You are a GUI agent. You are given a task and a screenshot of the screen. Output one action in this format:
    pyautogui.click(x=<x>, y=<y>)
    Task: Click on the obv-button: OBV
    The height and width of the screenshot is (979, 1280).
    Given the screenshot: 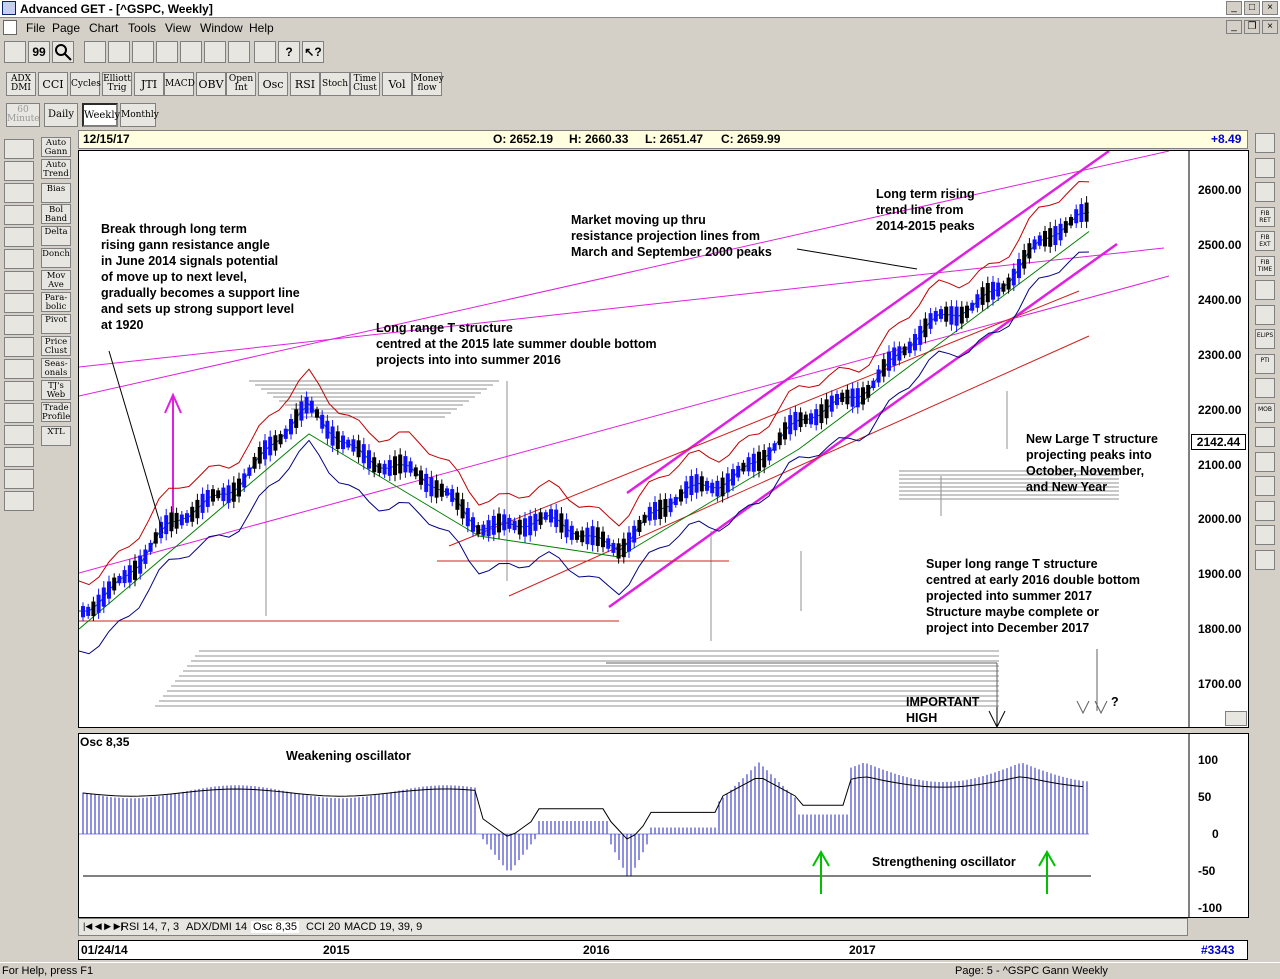 What is the action you would take?
    pyautogui.click(x=211, y=84)
    